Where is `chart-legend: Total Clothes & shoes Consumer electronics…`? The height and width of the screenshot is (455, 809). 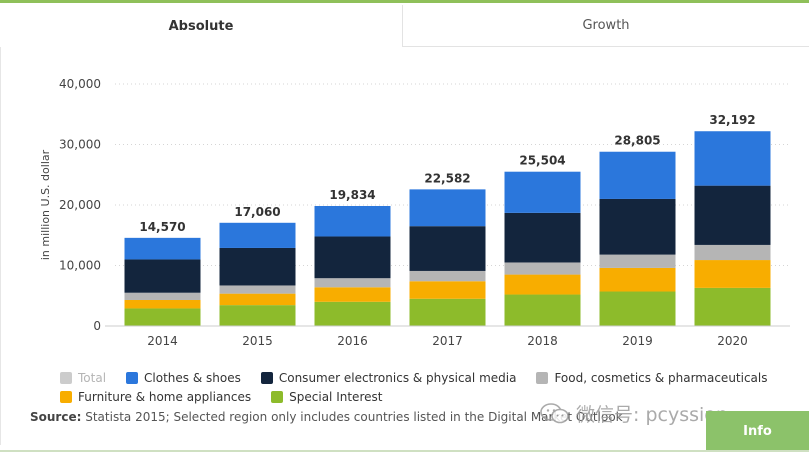 chart-legend: Total Clothes & shoes Consumer electronics… is located at coordinates (420, 387).